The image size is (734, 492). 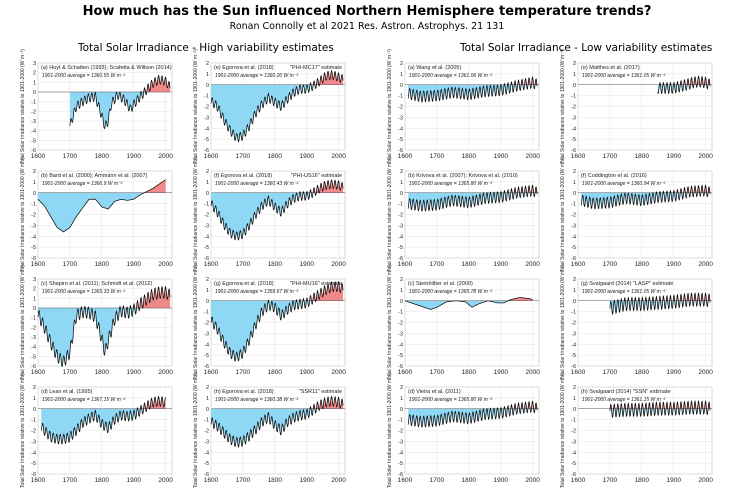 I want to click on y-tick-label: 3, so click(x=34, y=64).